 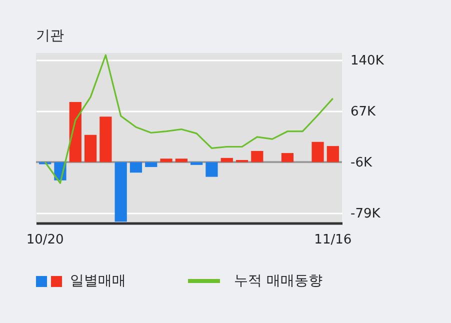 I want to click on x-tick-label: 10/20, so click(x=45, y=240).